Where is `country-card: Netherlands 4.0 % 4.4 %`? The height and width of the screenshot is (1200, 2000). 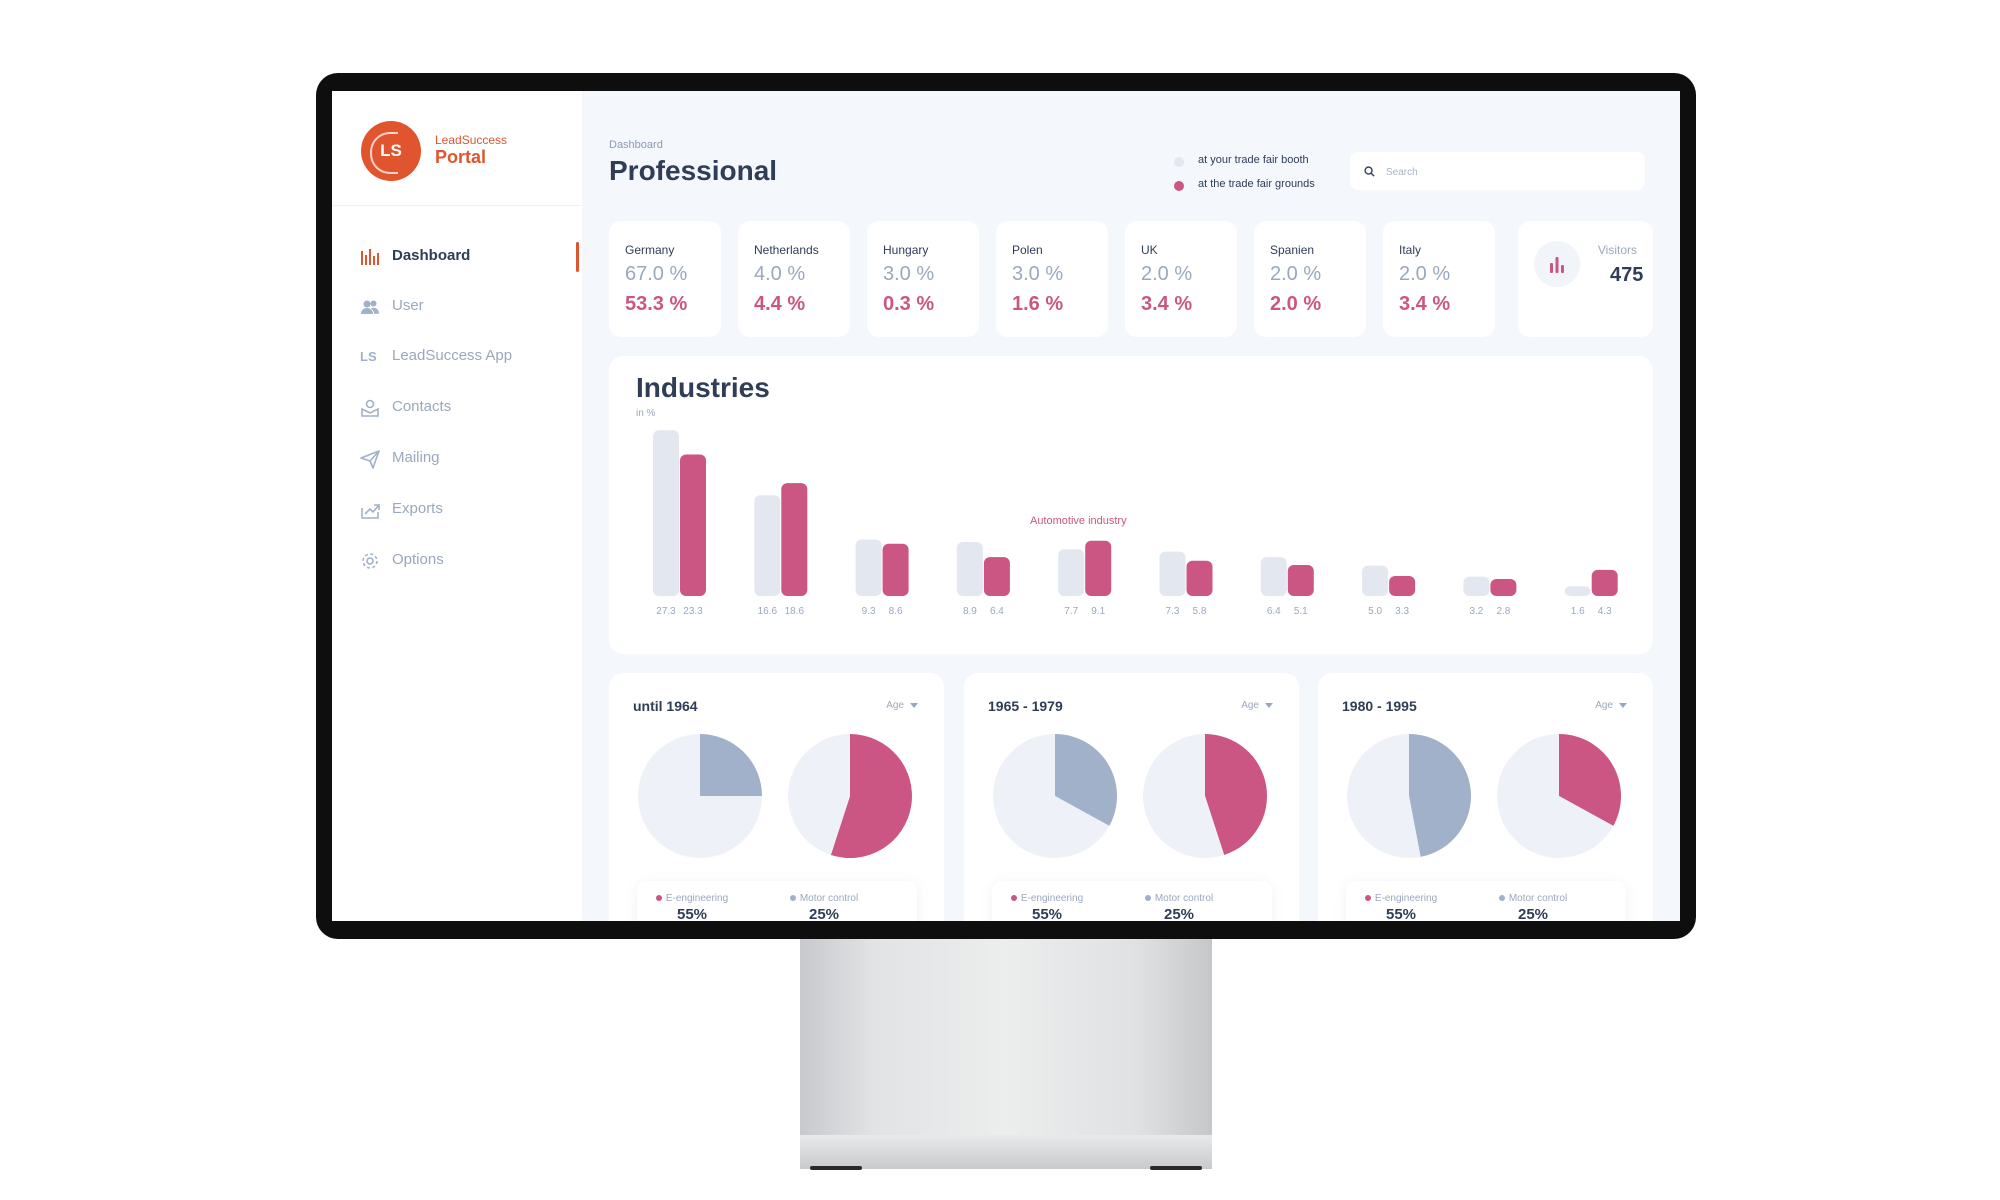
country-card: Netherlands 4.0 % 4.4 % is located at coordinates (794, 279).